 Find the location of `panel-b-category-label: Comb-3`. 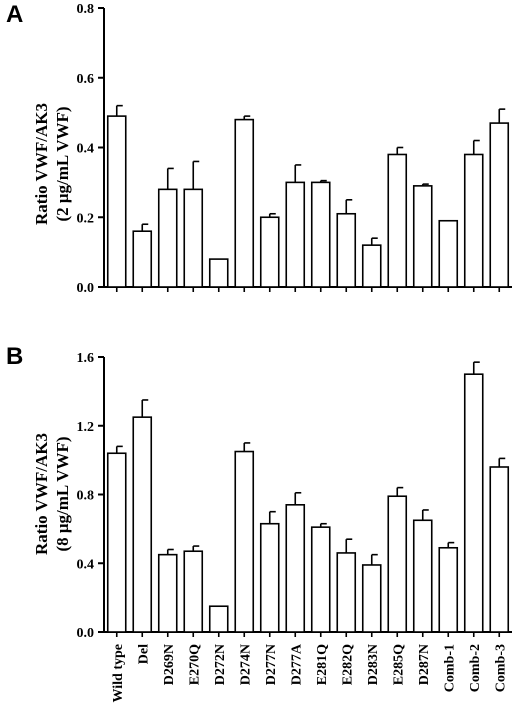

panel-b-category-label: Comb-3 is located at coordinates (500, 668).